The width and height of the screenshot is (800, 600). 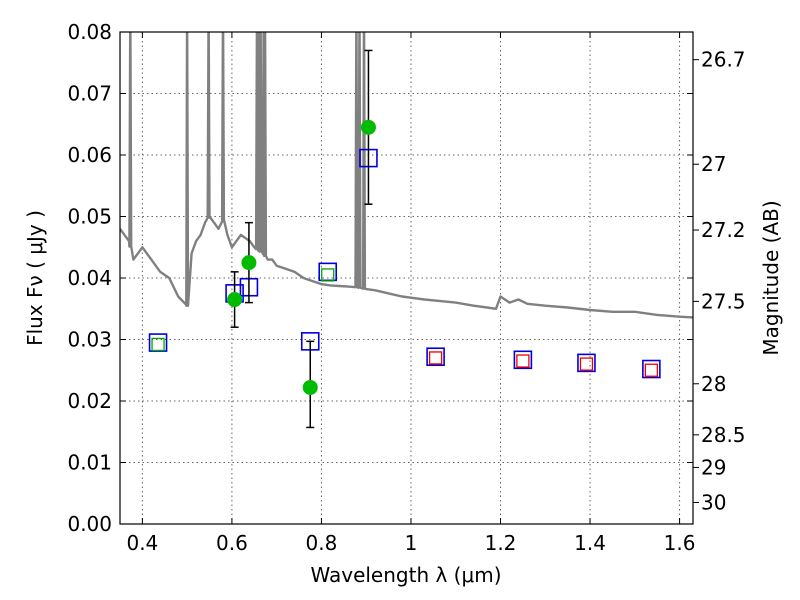 What do you see at coordinates (771, 277) in the screenshot?
I see `right-axis-title: Magnitude (AB)` at bounding box center [771, 277].